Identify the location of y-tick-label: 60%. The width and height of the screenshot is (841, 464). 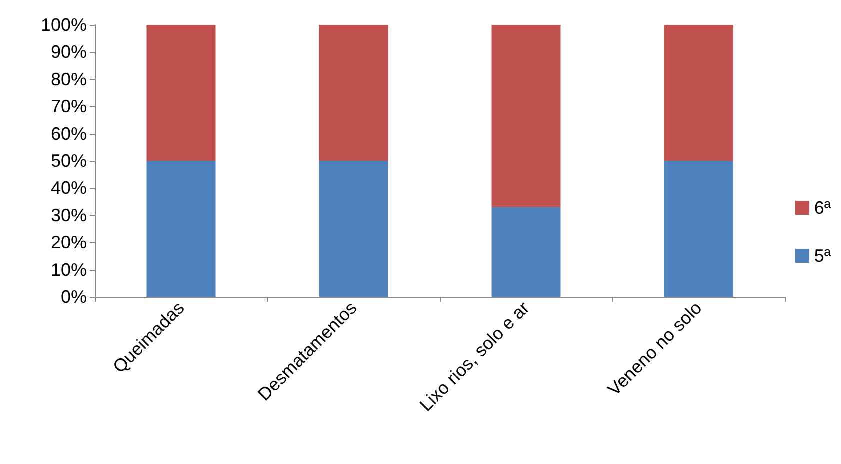
(68, 134).